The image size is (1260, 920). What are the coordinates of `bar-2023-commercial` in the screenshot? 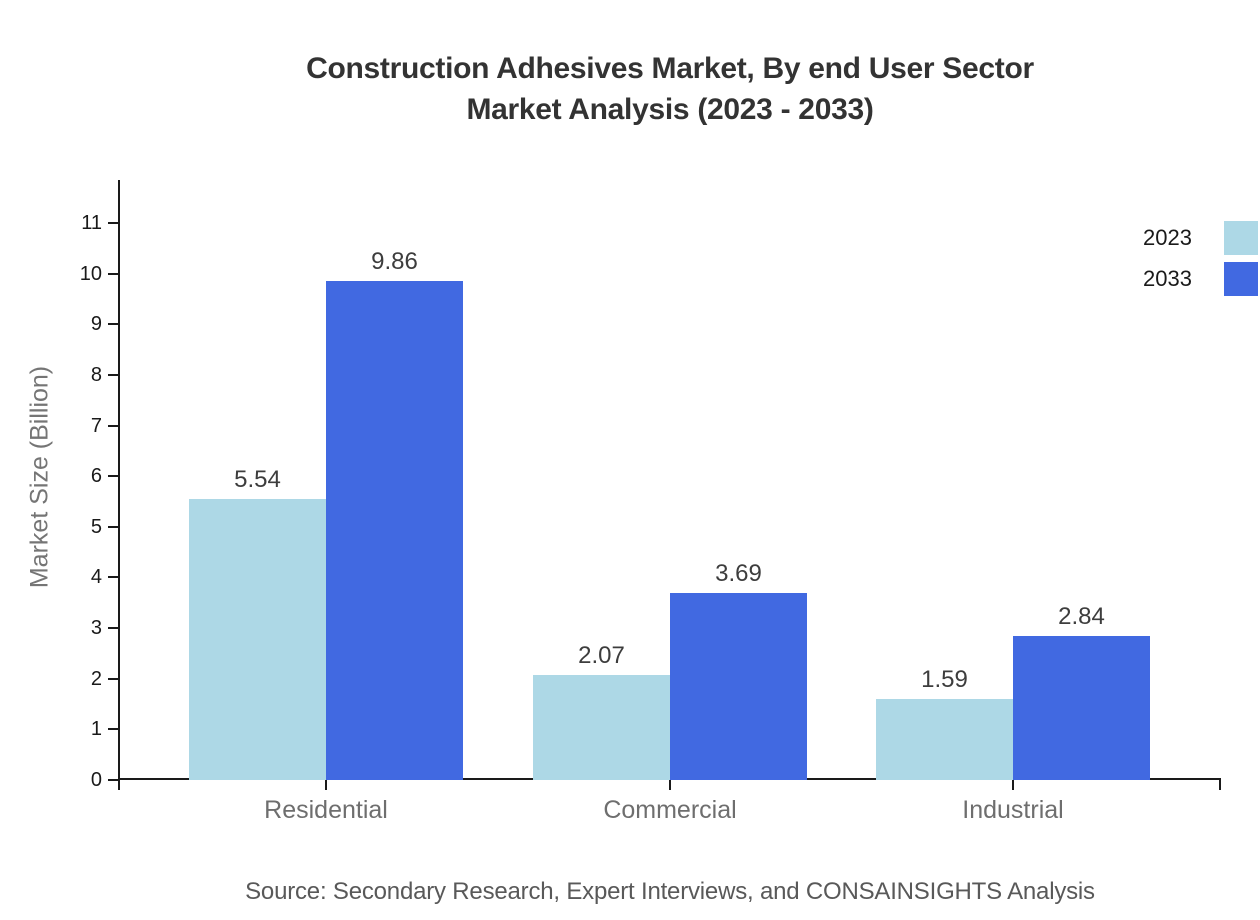 It's located at (601, 727).